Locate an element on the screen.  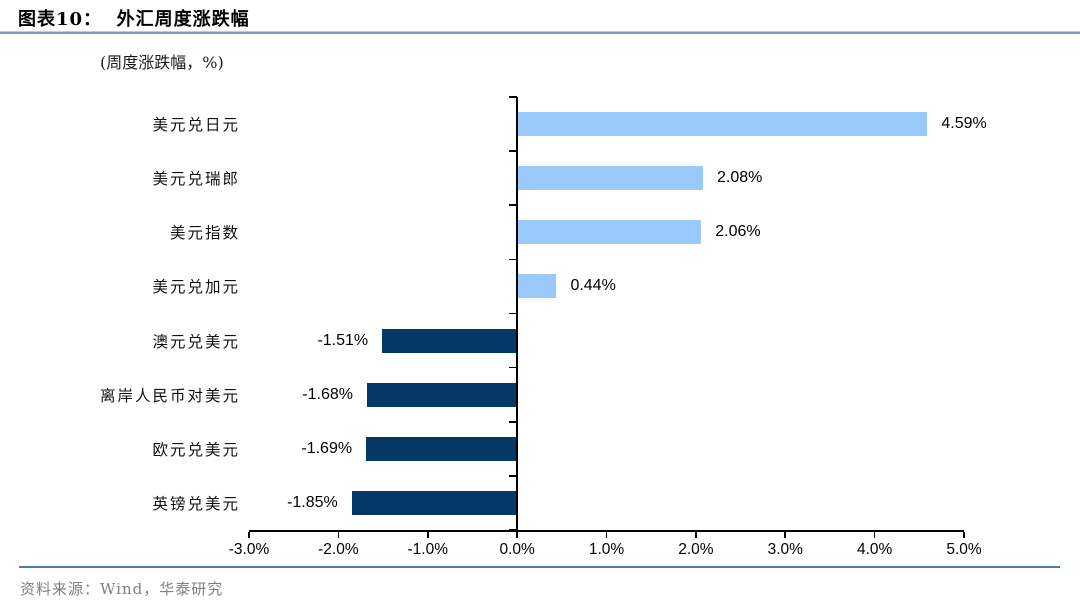
footer-divider is located at coordinates (539, 567).